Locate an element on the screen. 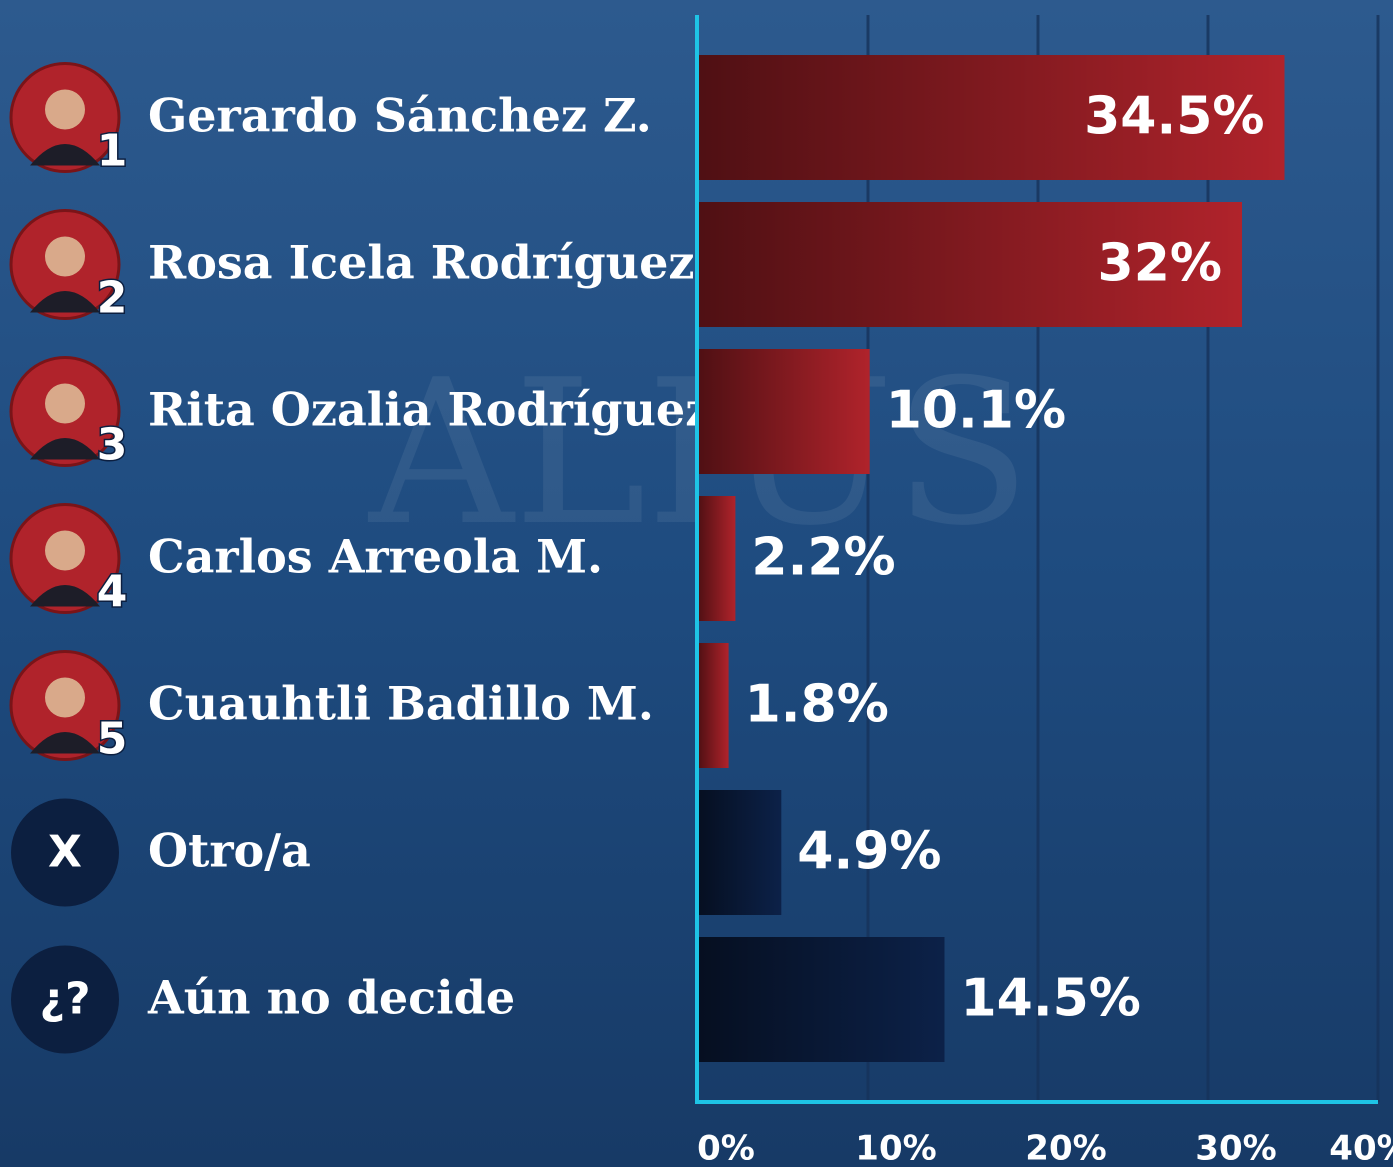  x-tick-label: 30% is located at coordinates (1235, 1148).